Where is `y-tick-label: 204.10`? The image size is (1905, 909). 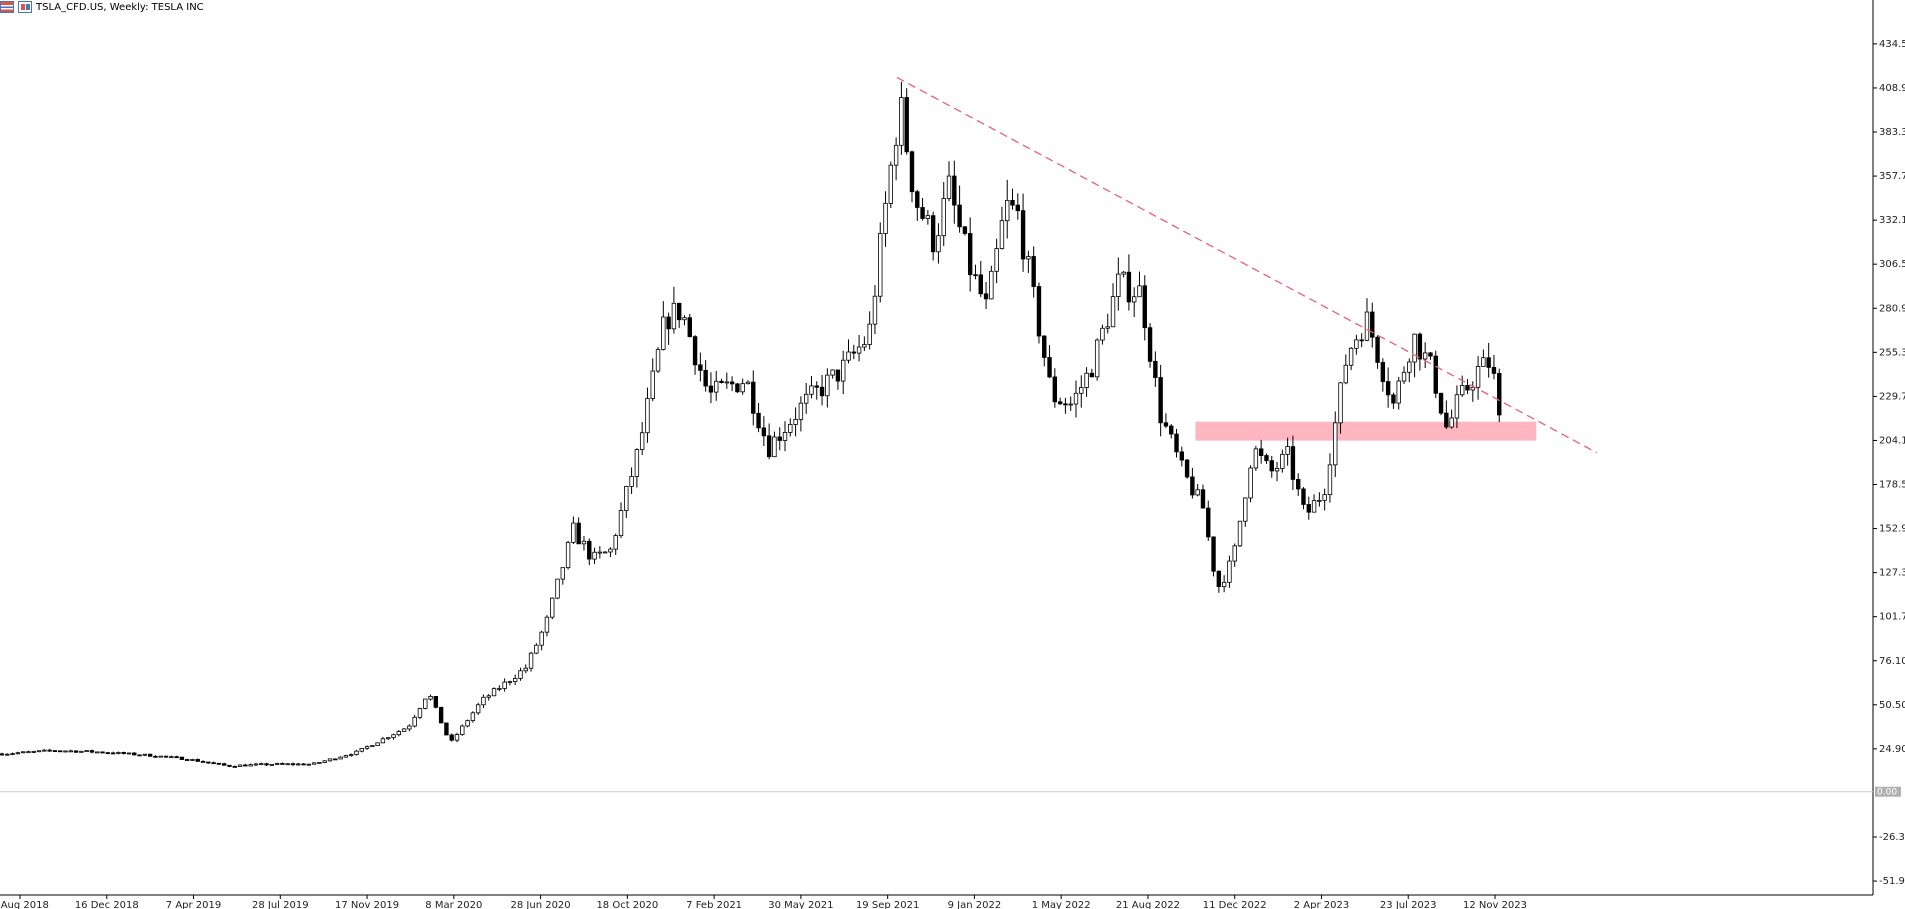 y-tick-label: 204.10 is located at coordinates (1892, 440).